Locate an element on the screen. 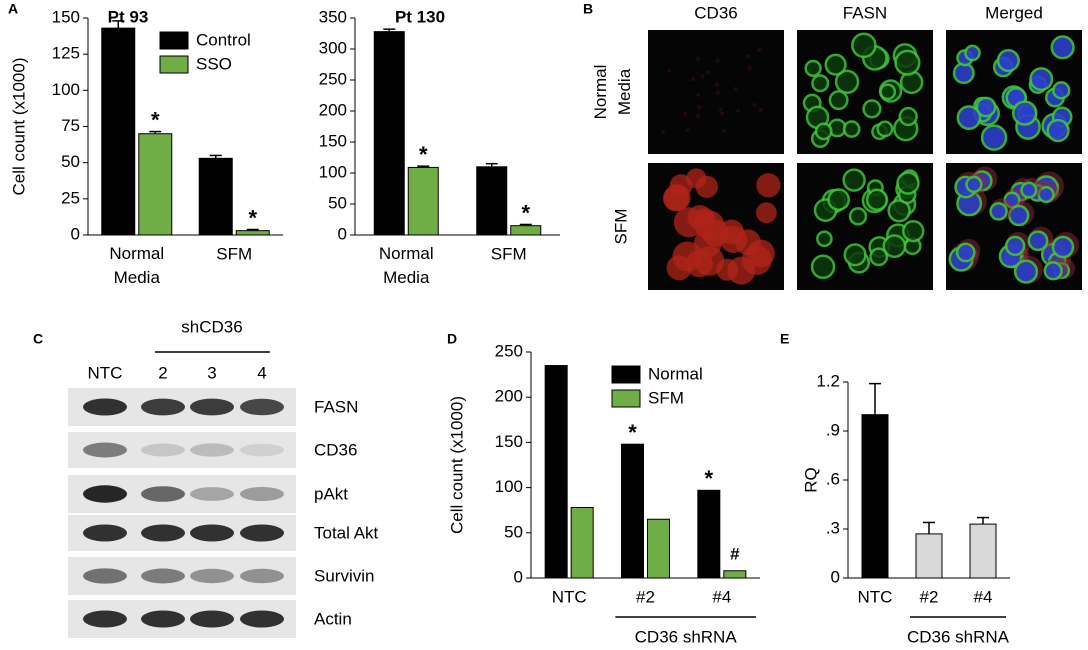 Image resolution: width=1088 pixels, height=650 pixels. y-tick-label: 0 is located at coordinates (342, 233).